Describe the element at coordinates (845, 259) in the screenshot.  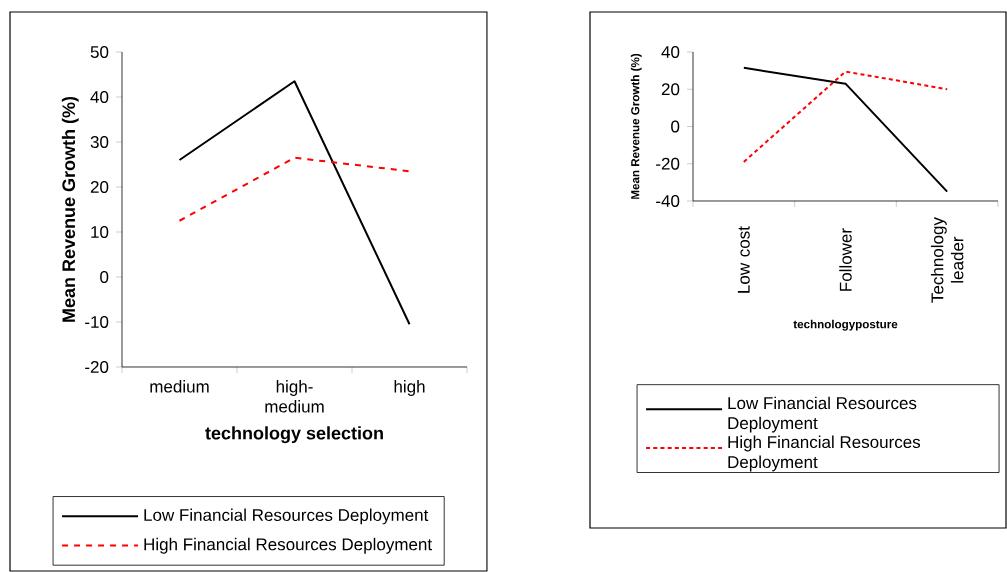
I see `x-tick-label: Follower` at that location.